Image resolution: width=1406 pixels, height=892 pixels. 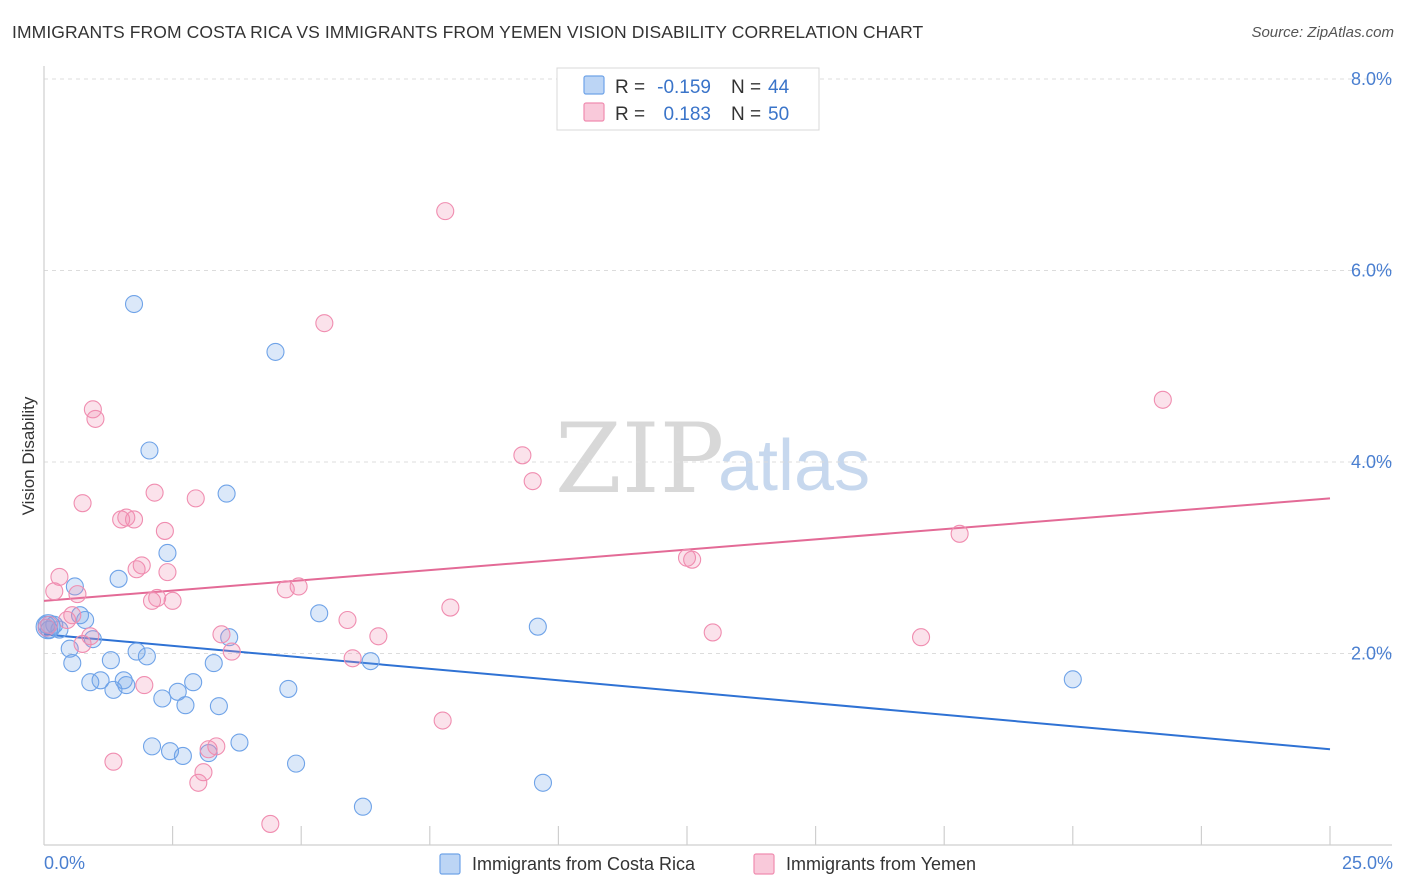 I want to click on bottom-legend-swatch-costa-rica, so click(x=450, y=864).